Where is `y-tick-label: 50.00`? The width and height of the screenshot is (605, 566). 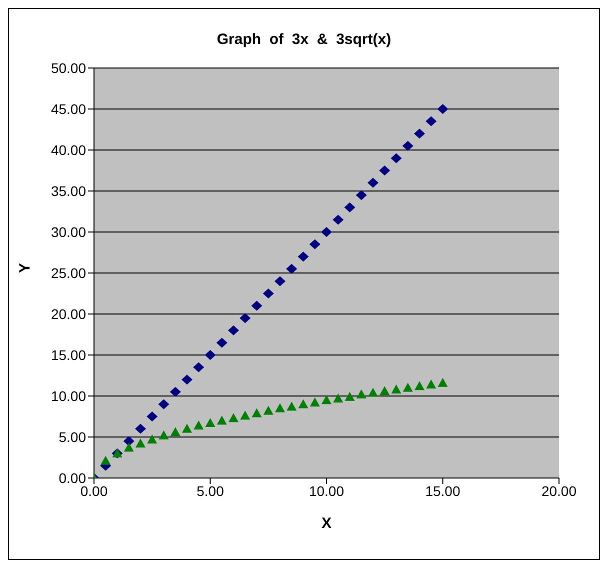
y-tick-label: 50.00 is located at coordinates (68, 68).